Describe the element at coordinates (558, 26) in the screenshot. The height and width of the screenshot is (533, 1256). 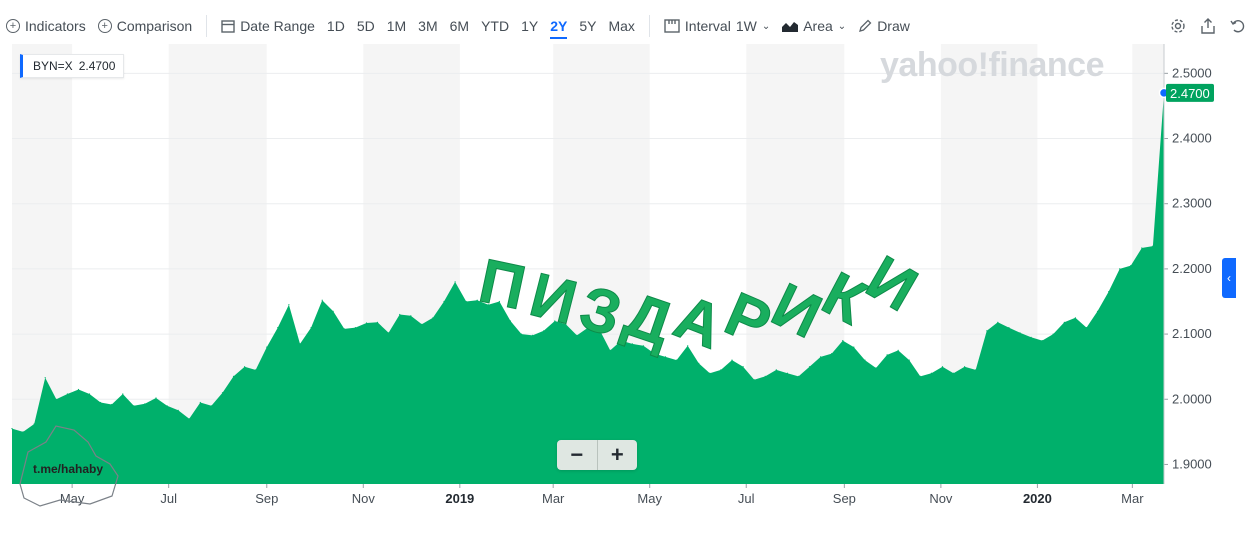
I see `range-2y: 2Y` at that location.